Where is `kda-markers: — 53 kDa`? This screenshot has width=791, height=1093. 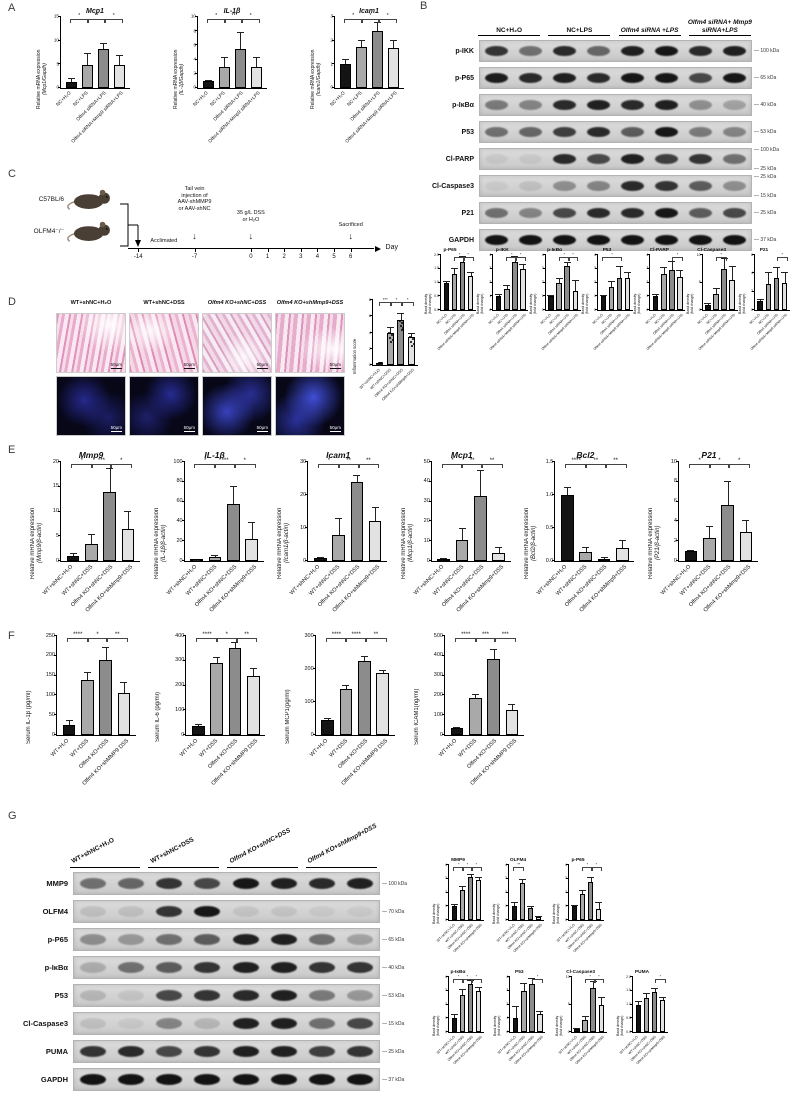
kda-markers: — 53 kDa is located at coordinates (770, 132).